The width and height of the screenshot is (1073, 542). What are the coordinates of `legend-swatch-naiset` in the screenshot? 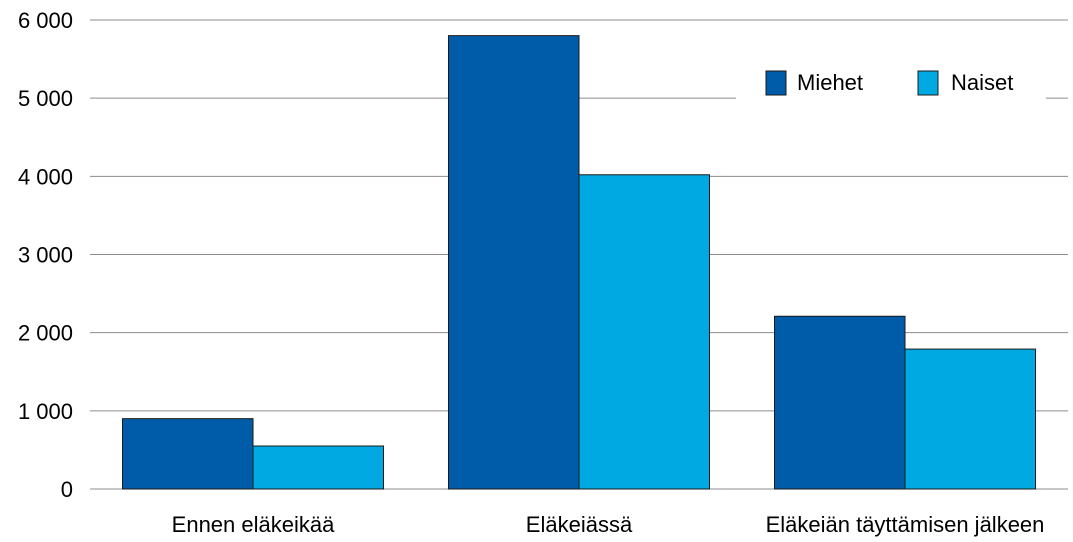 It's located at (928, 83).